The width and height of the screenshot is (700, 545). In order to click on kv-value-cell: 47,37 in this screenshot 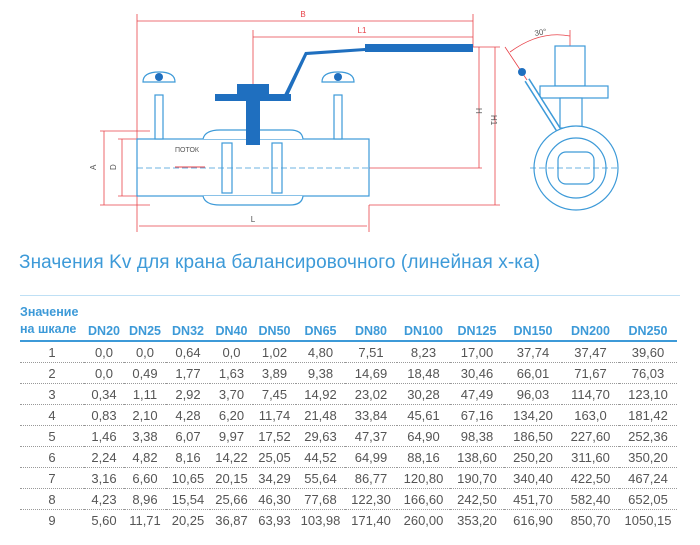, I will do `click(371, 436)`.